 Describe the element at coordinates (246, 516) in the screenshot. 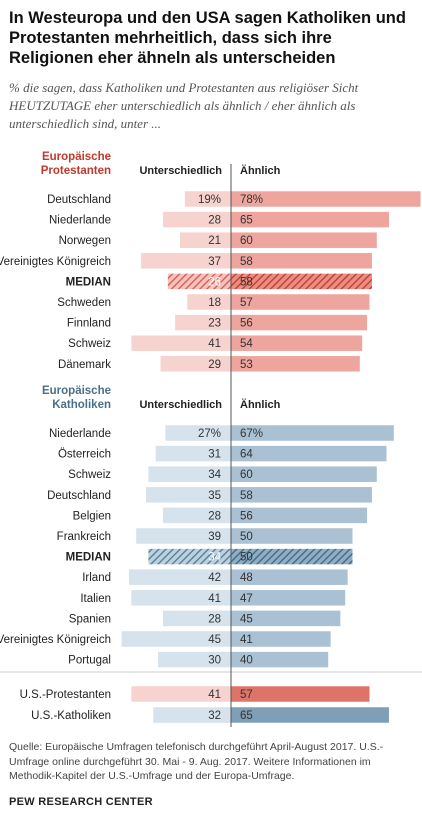

I see `group1-right-value-4: 56` at that location.